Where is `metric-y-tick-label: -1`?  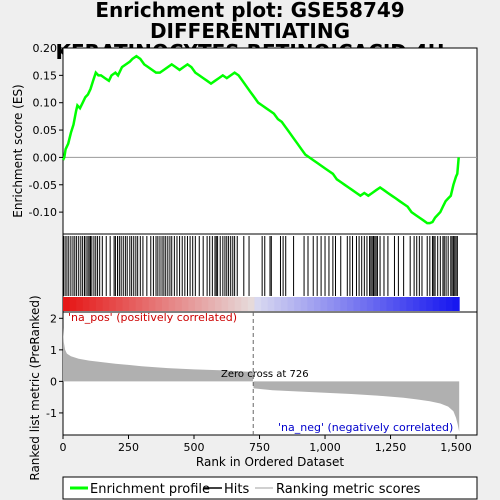 metric-y-tick-label: -1 is located at coordinates (51, 413).